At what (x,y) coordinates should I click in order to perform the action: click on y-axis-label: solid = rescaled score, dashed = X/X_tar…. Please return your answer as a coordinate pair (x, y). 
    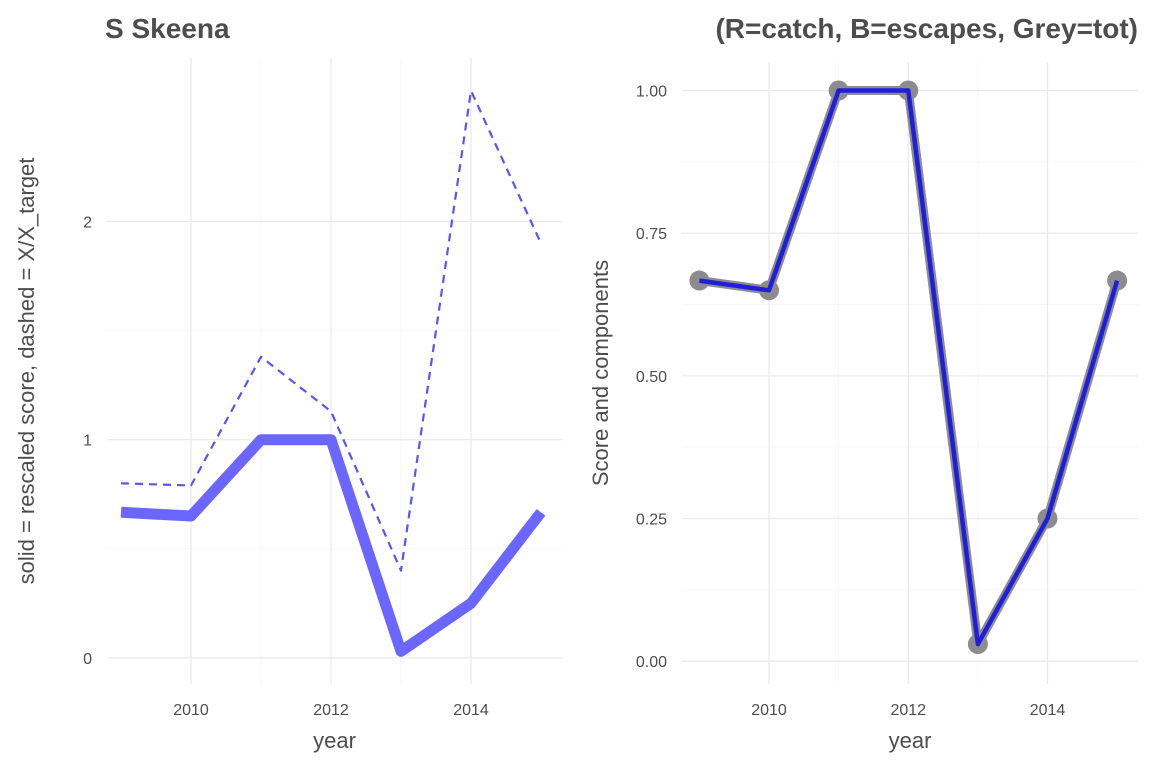
    Looking at the image, I should click on (26, 371).